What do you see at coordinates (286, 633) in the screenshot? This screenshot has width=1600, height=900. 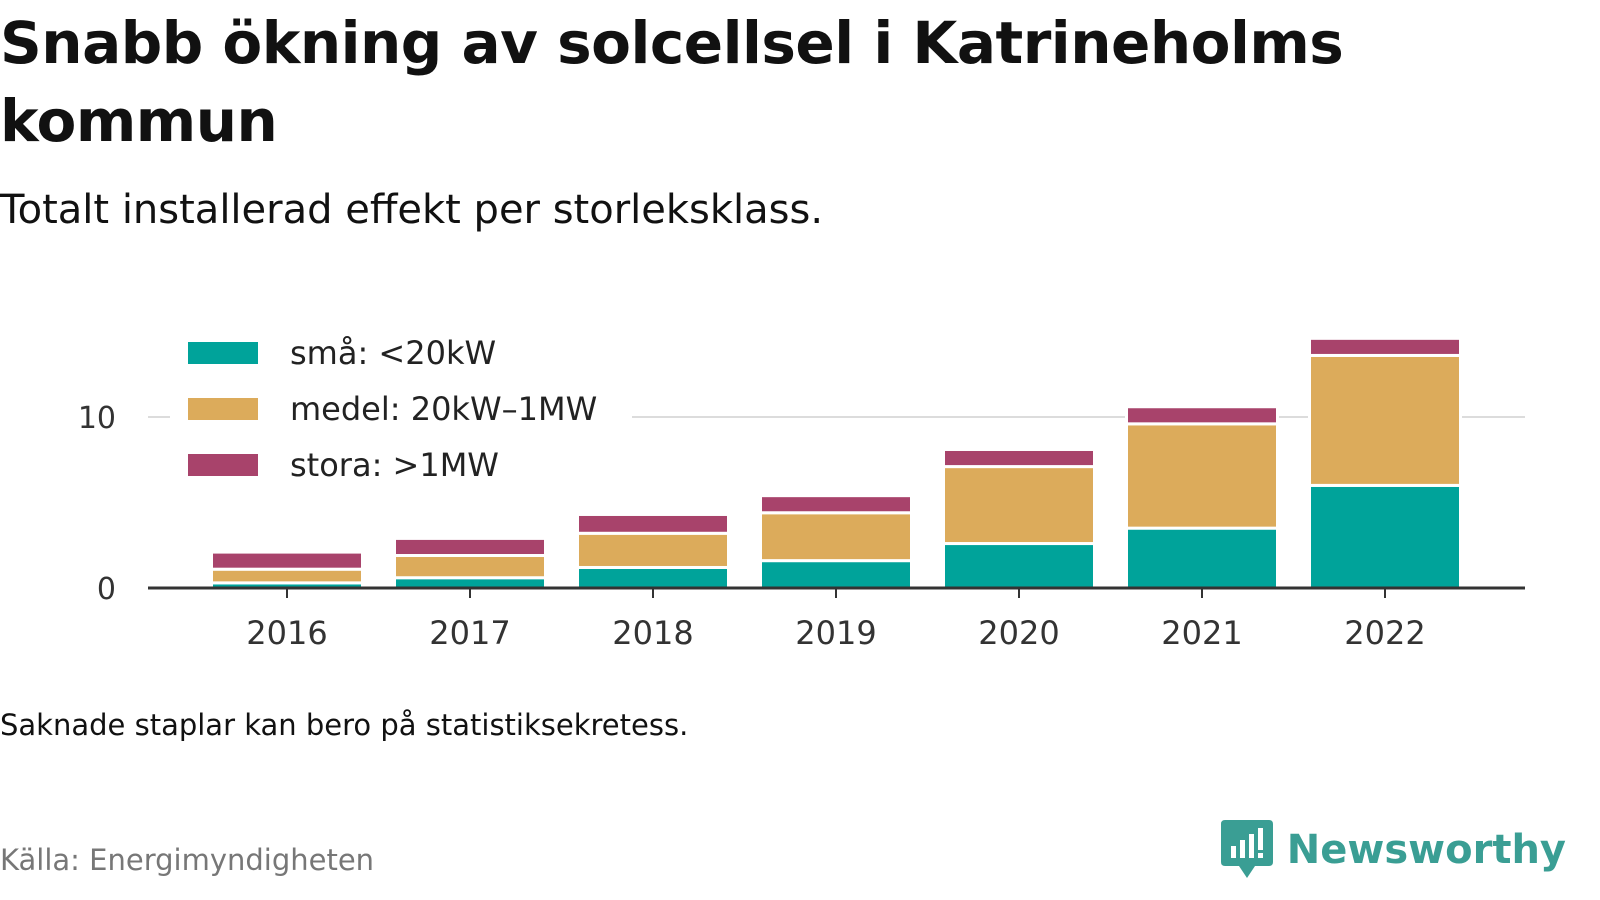 I see `x-tick-label: 2016` at bounding box center [286, 633].